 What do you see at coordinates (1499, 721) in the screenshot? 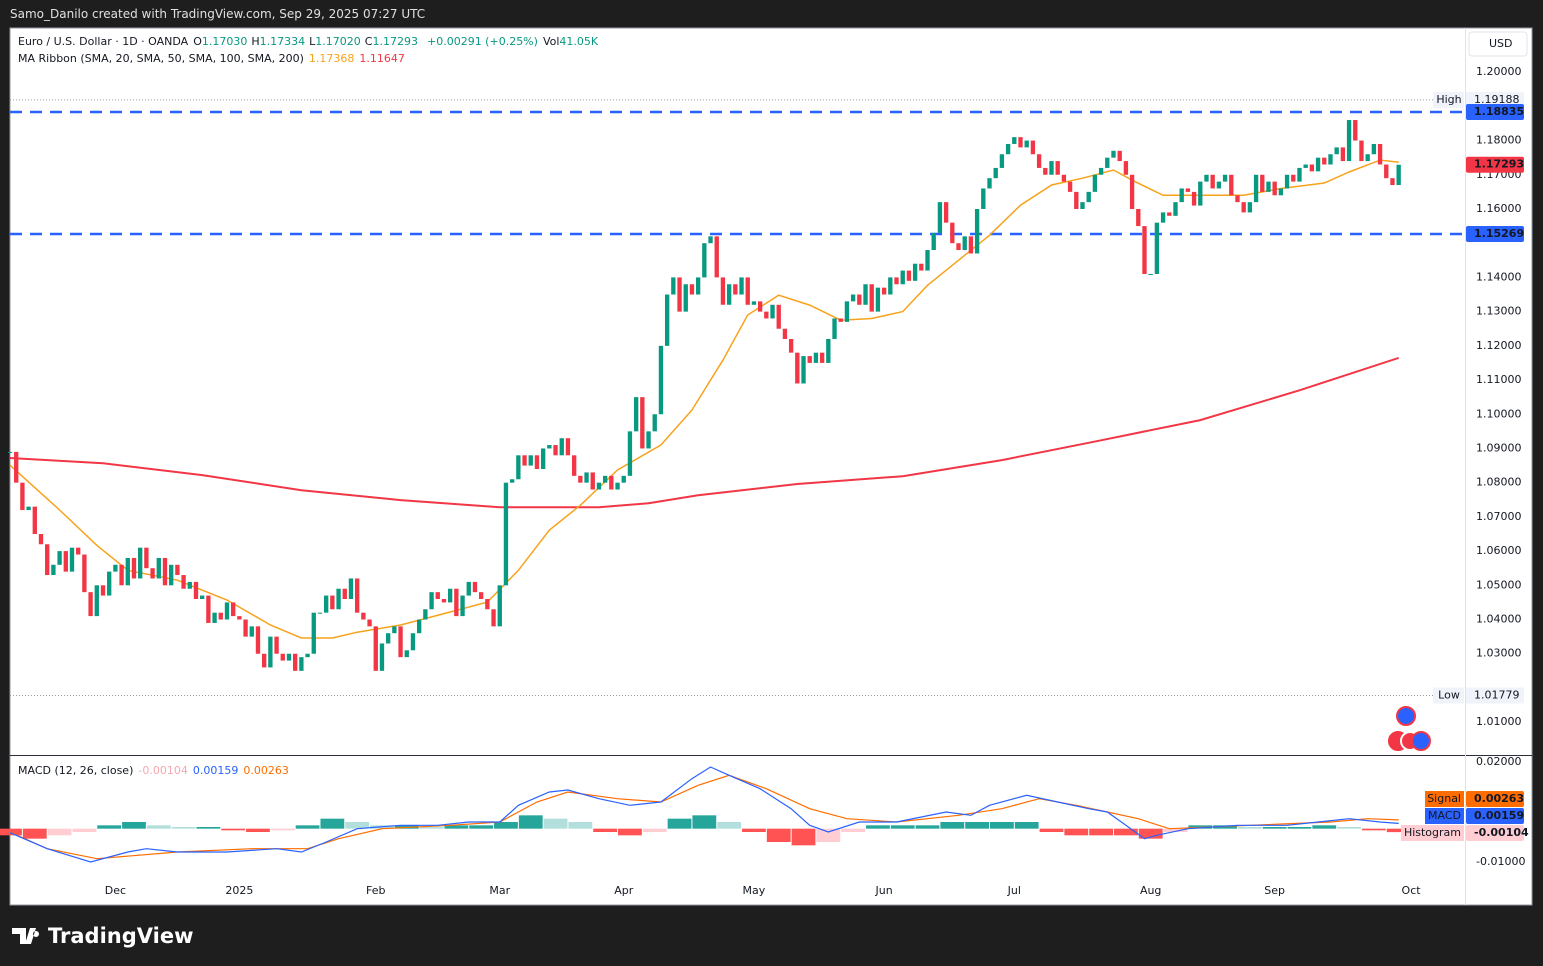
I see `y-tick-label: 1.01000` at bounding box center [1499, 721].